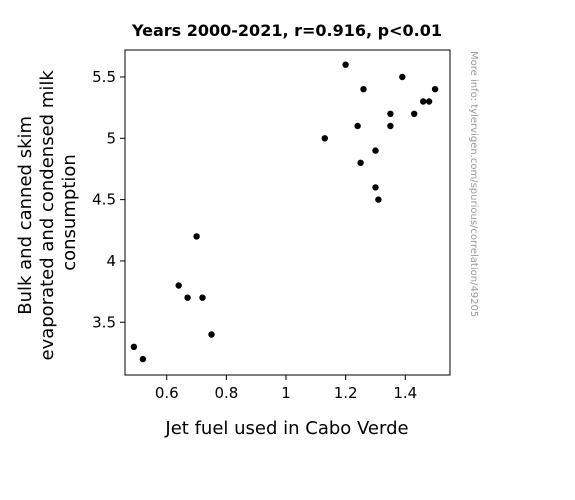 This screenshot has height=500, width=575. I want to click on y-tick-label: 5.5, so click(104, 77).